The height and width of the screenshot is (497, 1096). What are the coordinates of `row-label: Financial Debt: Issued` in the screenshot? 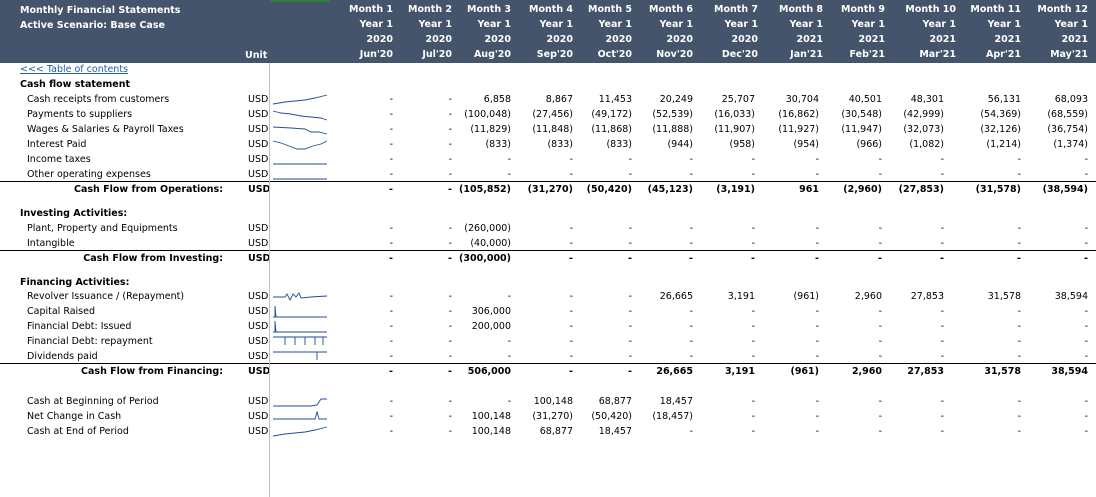 It's located at (79, 326).